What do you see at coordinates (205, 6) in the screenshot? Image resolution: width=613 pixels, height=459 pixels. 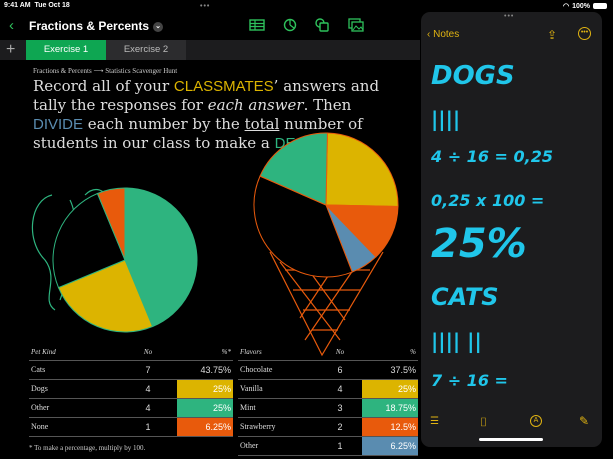 I see `multitask-dots: •••` at bounding box center [205, 6].